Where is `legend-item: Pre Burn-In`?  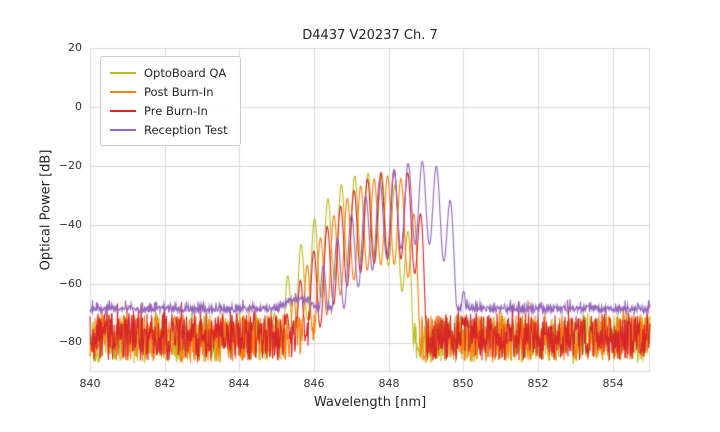
legend-item: Pre Burn-In is located at coordinates (169, 110).